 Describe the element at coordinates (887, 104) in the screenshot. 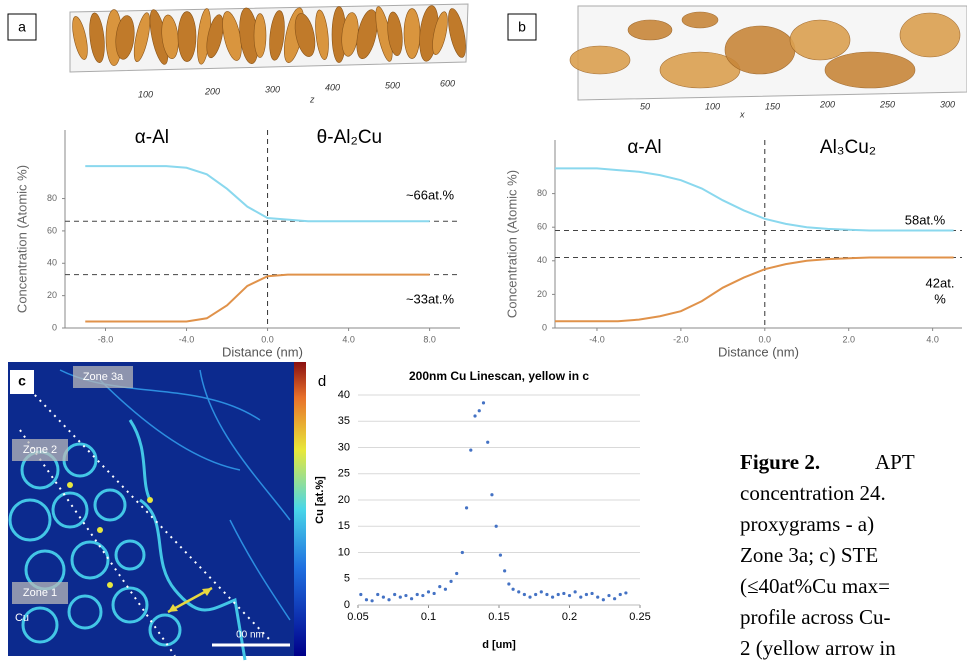

I see `image-axis-label: 250` at that location.